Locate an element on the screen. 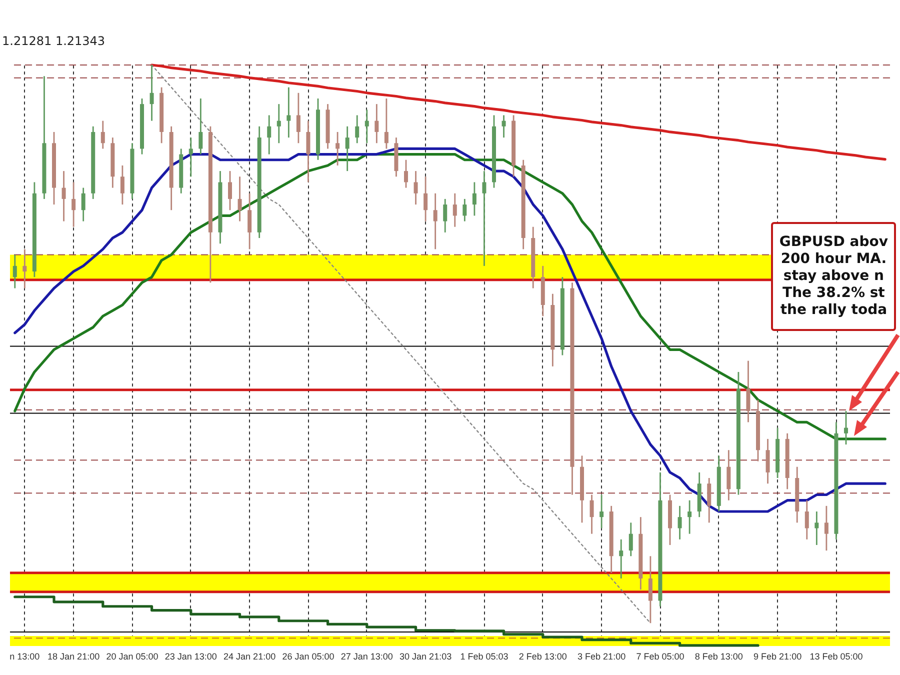  x-tick-label: 9 Feb 21:00 is located at coordinates (778, 657).